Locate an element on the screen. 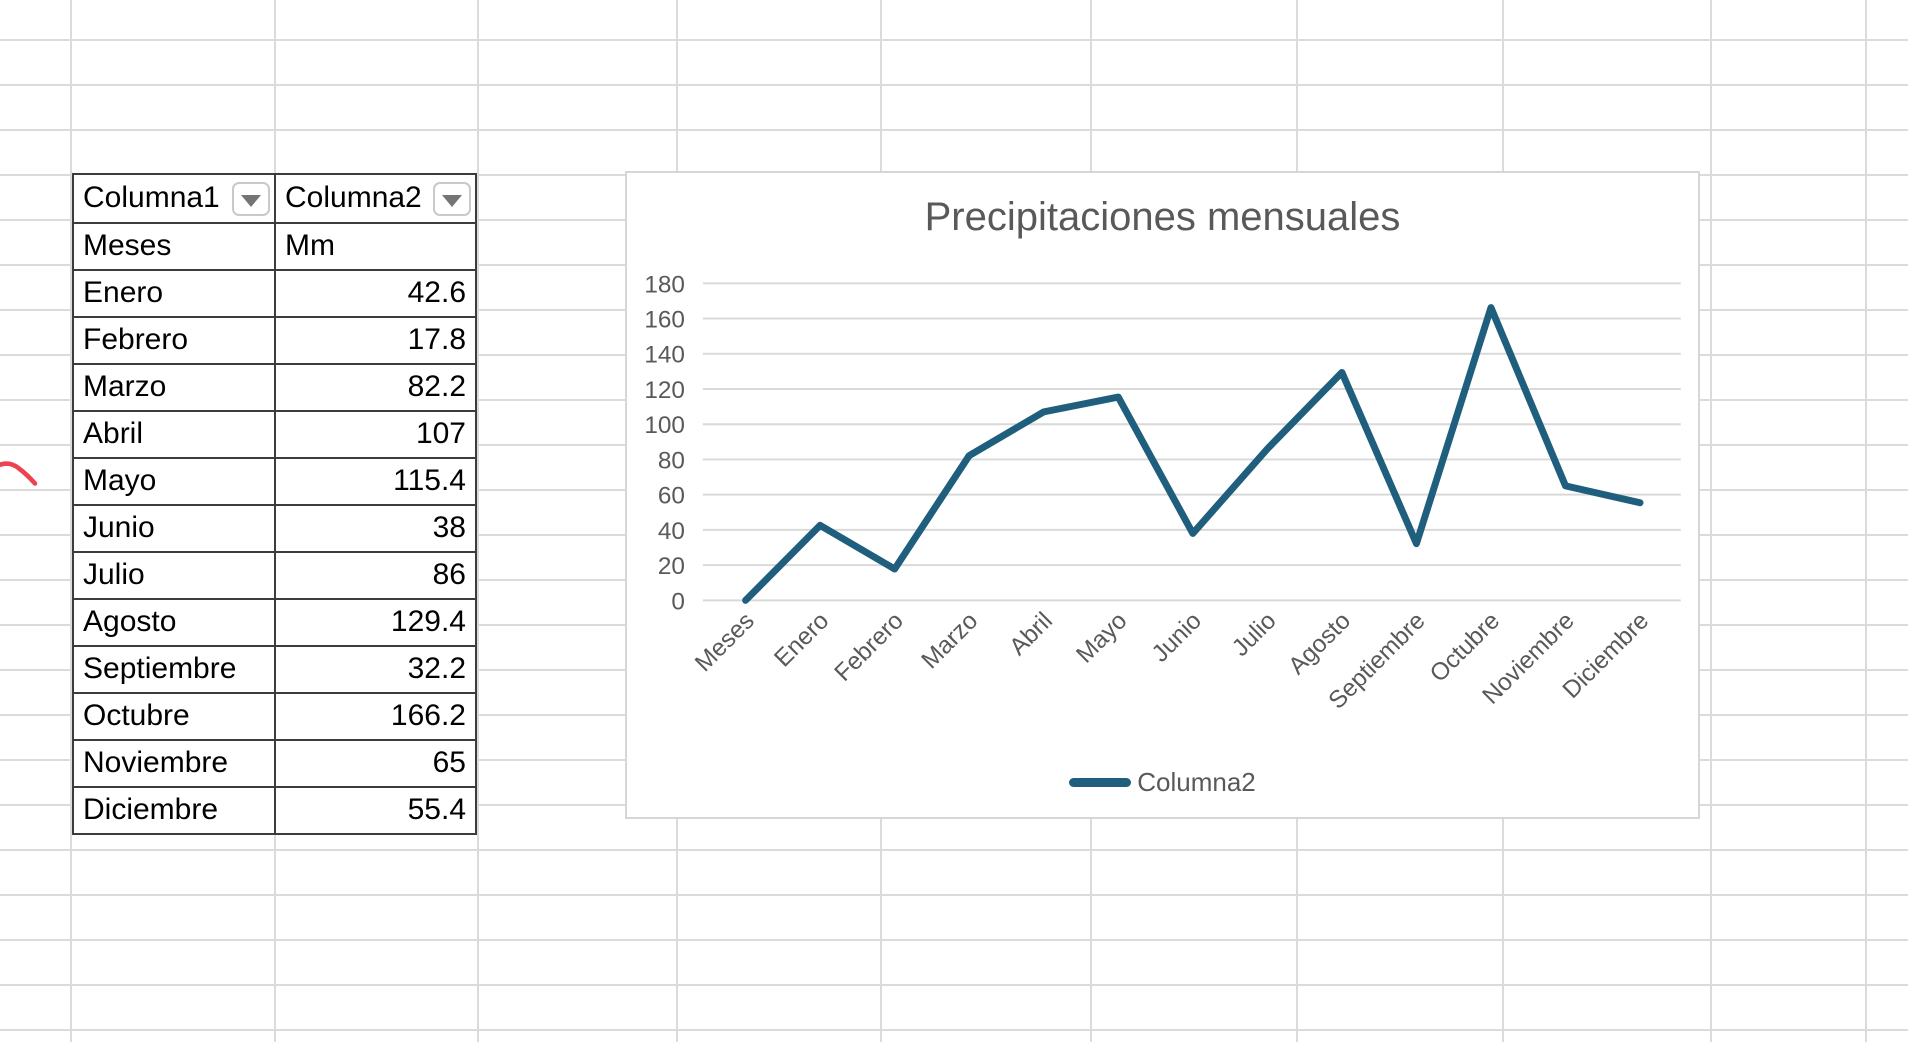 The image size is (1908, 1042). x-tick-label: Enero is located at coordinates (801, 639).